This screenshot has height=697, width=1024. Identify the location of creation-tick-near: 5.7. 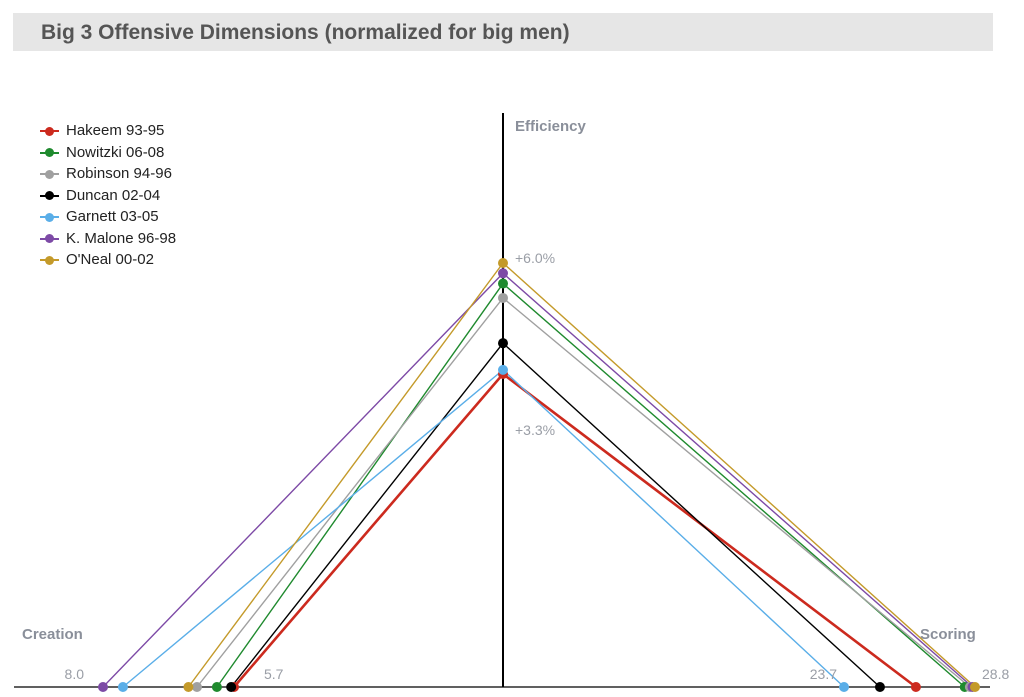
(274, 674).